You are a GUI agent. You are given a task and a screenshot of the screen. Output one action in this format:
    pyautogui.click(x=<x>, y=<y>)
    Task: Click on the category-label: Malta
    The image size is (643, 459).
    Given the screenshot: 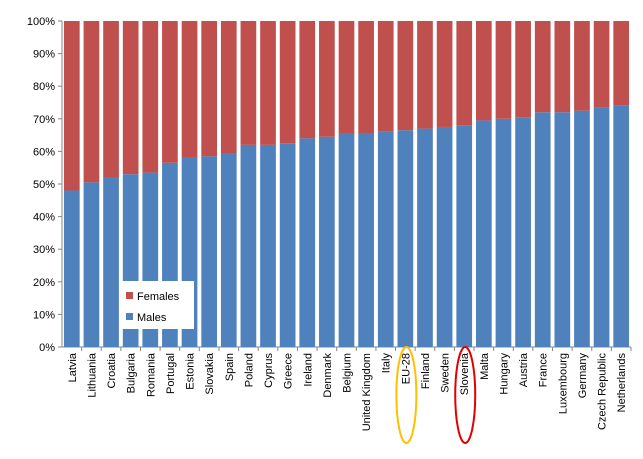 What is the action you would take?
    pyautogui.click(x=485, y=366)
    